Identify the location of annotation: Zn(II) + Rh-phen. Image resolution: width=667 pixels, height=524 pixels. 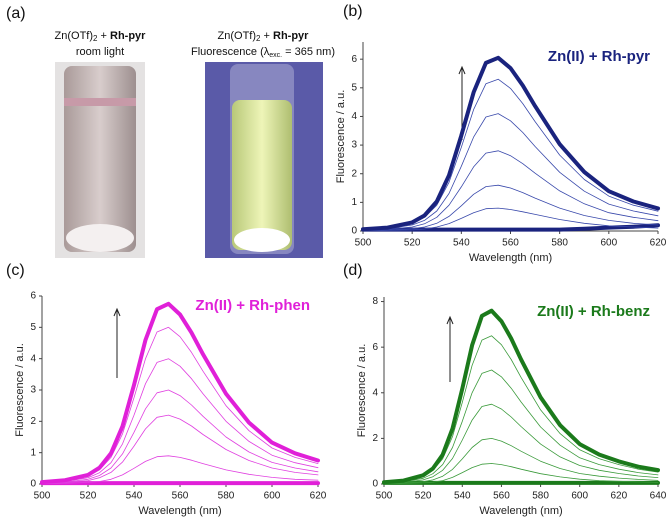
(252, 305).